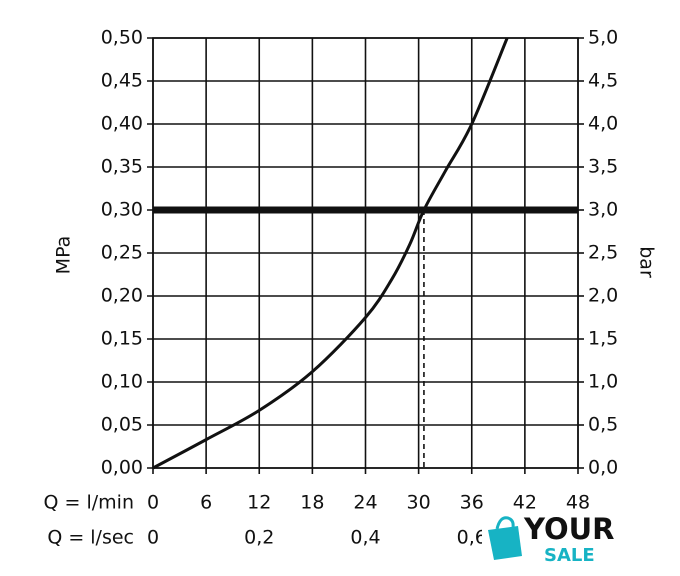 This screenshot has height=576, width=680. I want to click on y2-tick-label: 3,0, so click(603, 210).